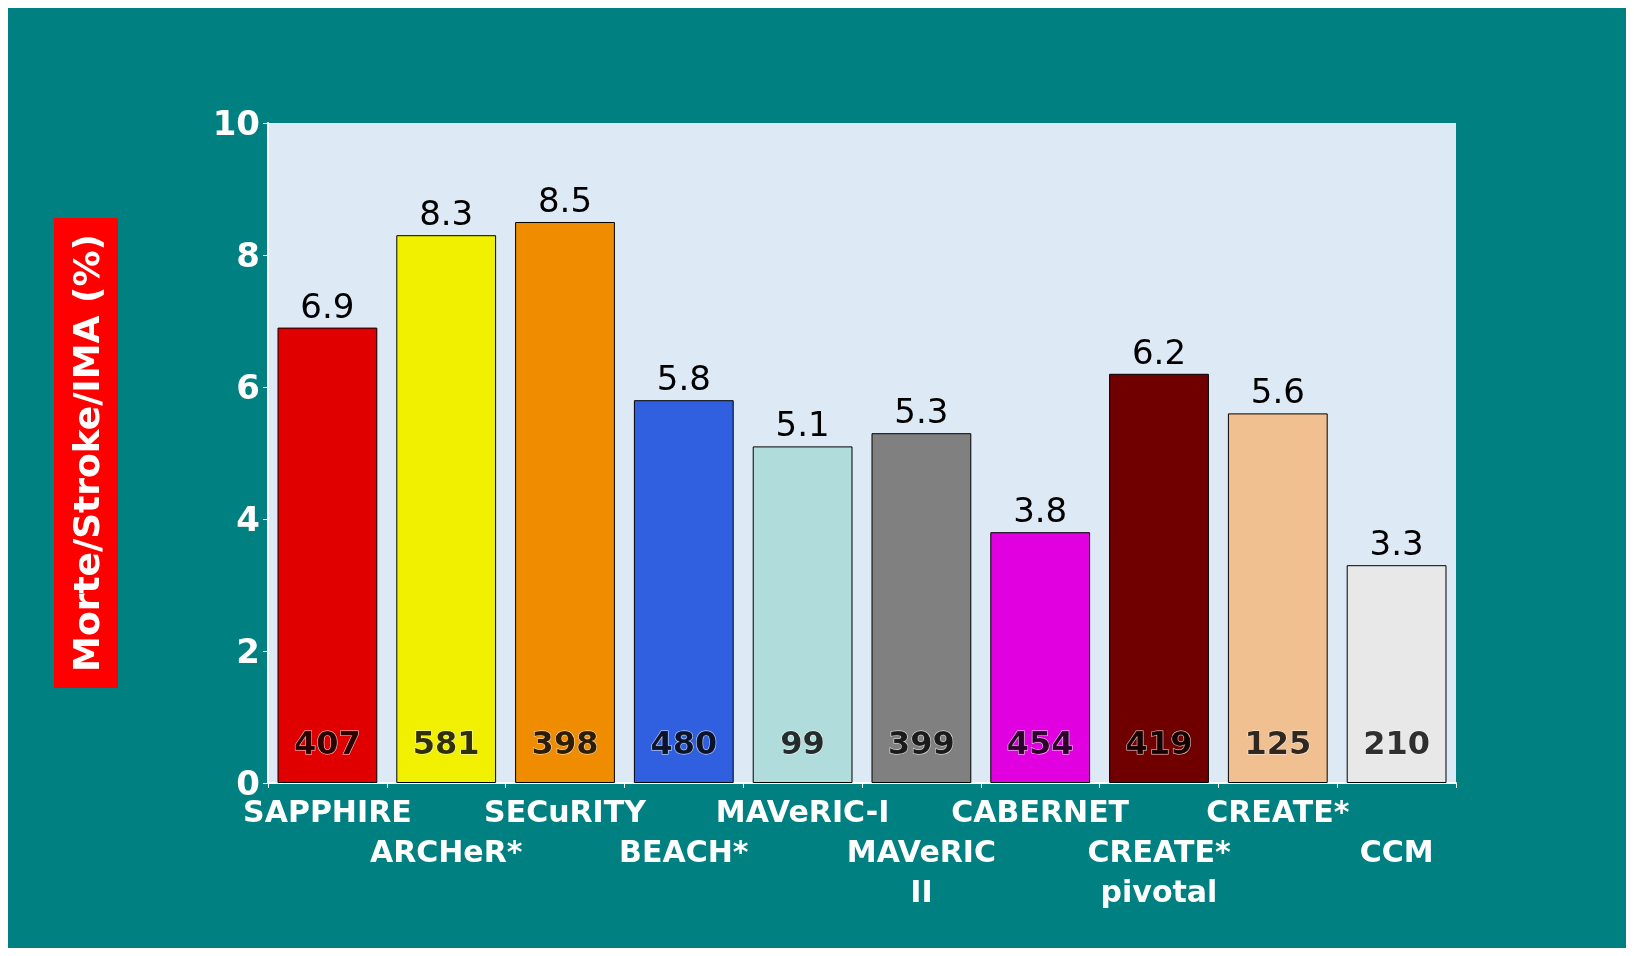  I want to click on annotation: 480, so click(684, 743).